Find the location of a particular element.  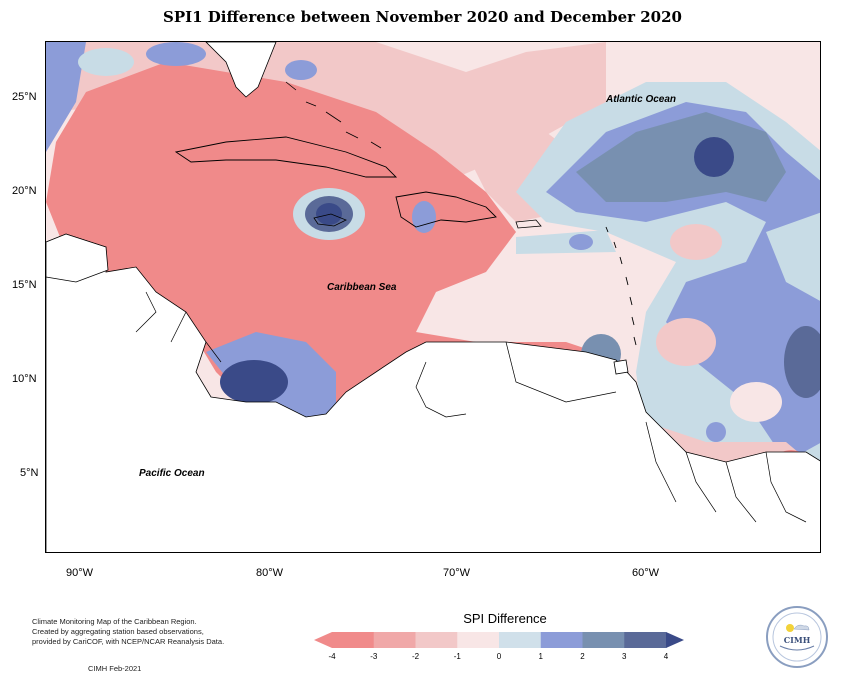

legend-tick-label: -2 is located at coordinates (415, 656).